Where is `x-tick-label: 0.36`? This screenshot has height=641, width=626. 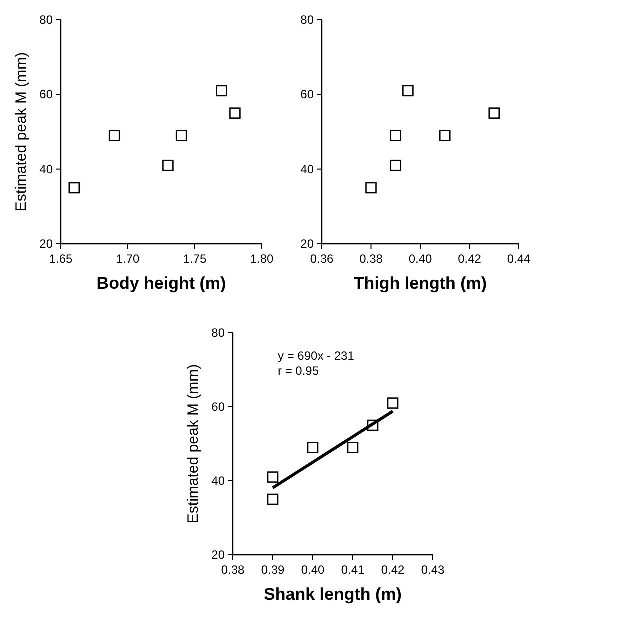 x-tick-label: 0.36 is located at coordinates (322, 259).